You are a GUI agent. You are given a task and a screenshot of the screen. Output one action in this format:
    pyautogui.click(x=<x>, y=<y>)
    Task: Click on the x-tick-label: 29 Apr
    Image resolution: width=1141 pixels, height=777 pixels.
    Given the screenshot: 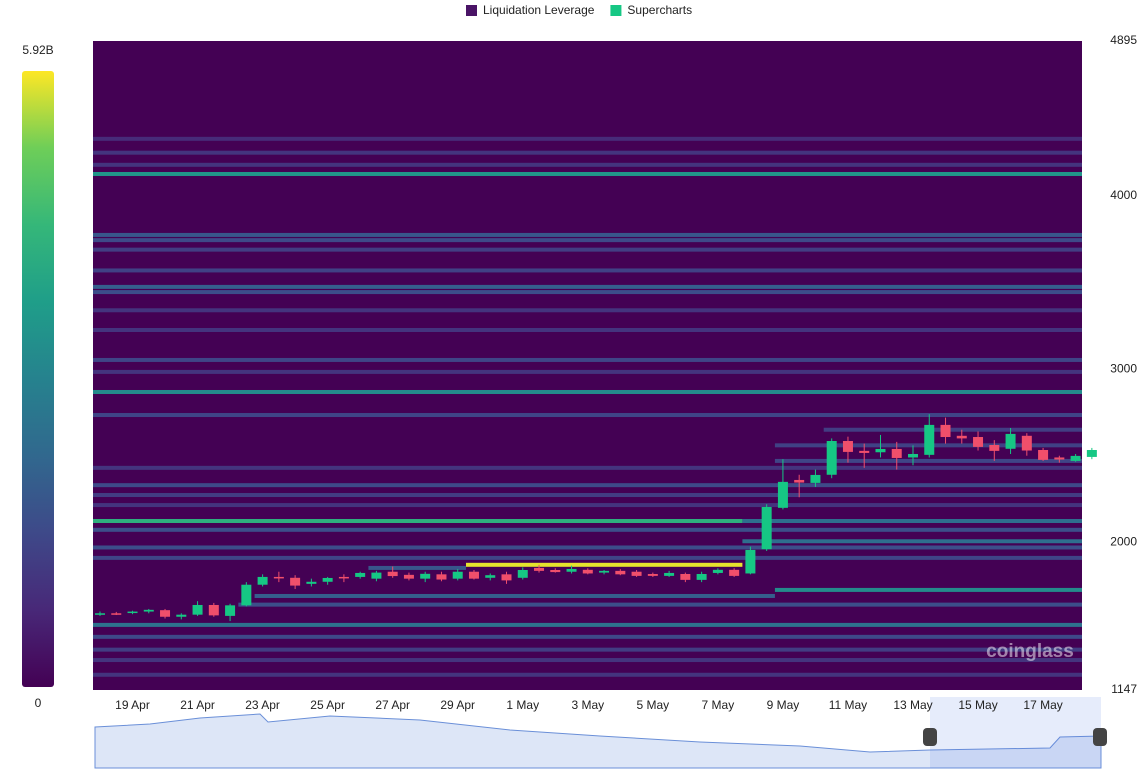 What is the action you would take?
    pyautogui.click(x=457, y=705)
    